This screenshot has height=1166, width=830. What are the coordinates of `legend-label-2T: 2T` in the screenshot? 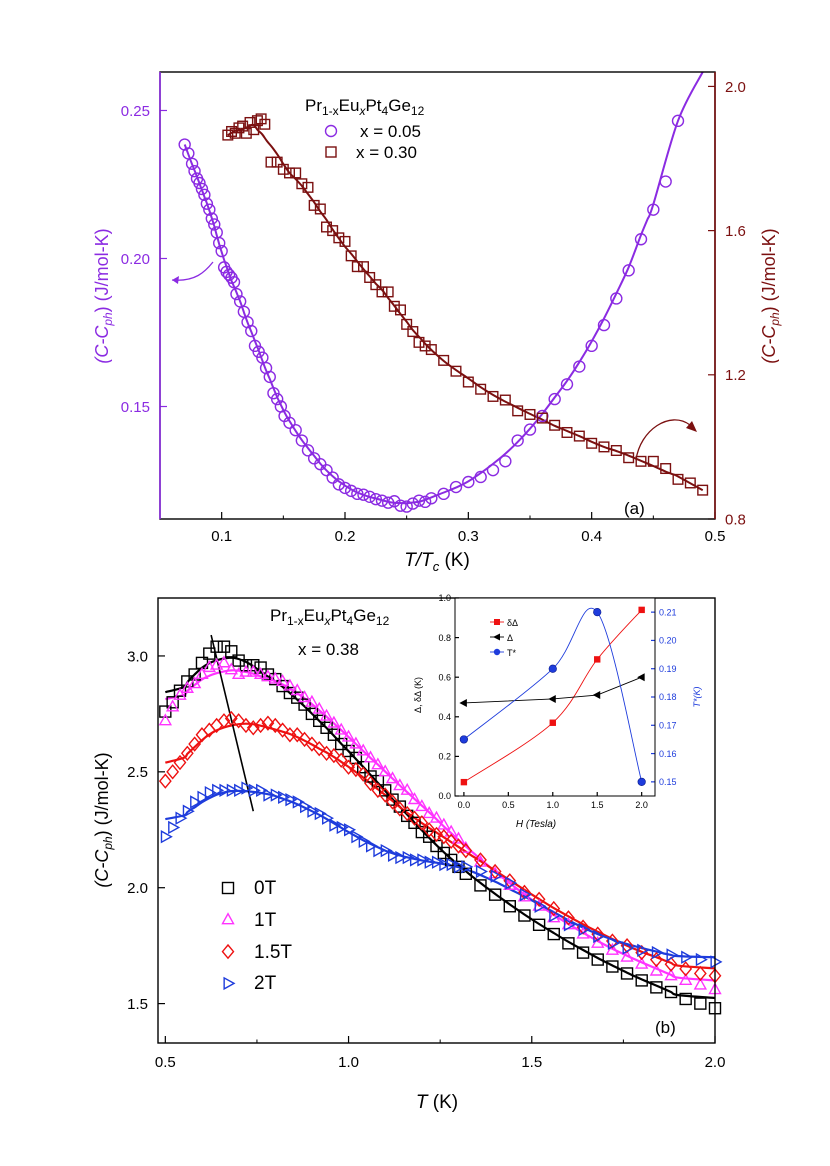 It's located at (265, 983).